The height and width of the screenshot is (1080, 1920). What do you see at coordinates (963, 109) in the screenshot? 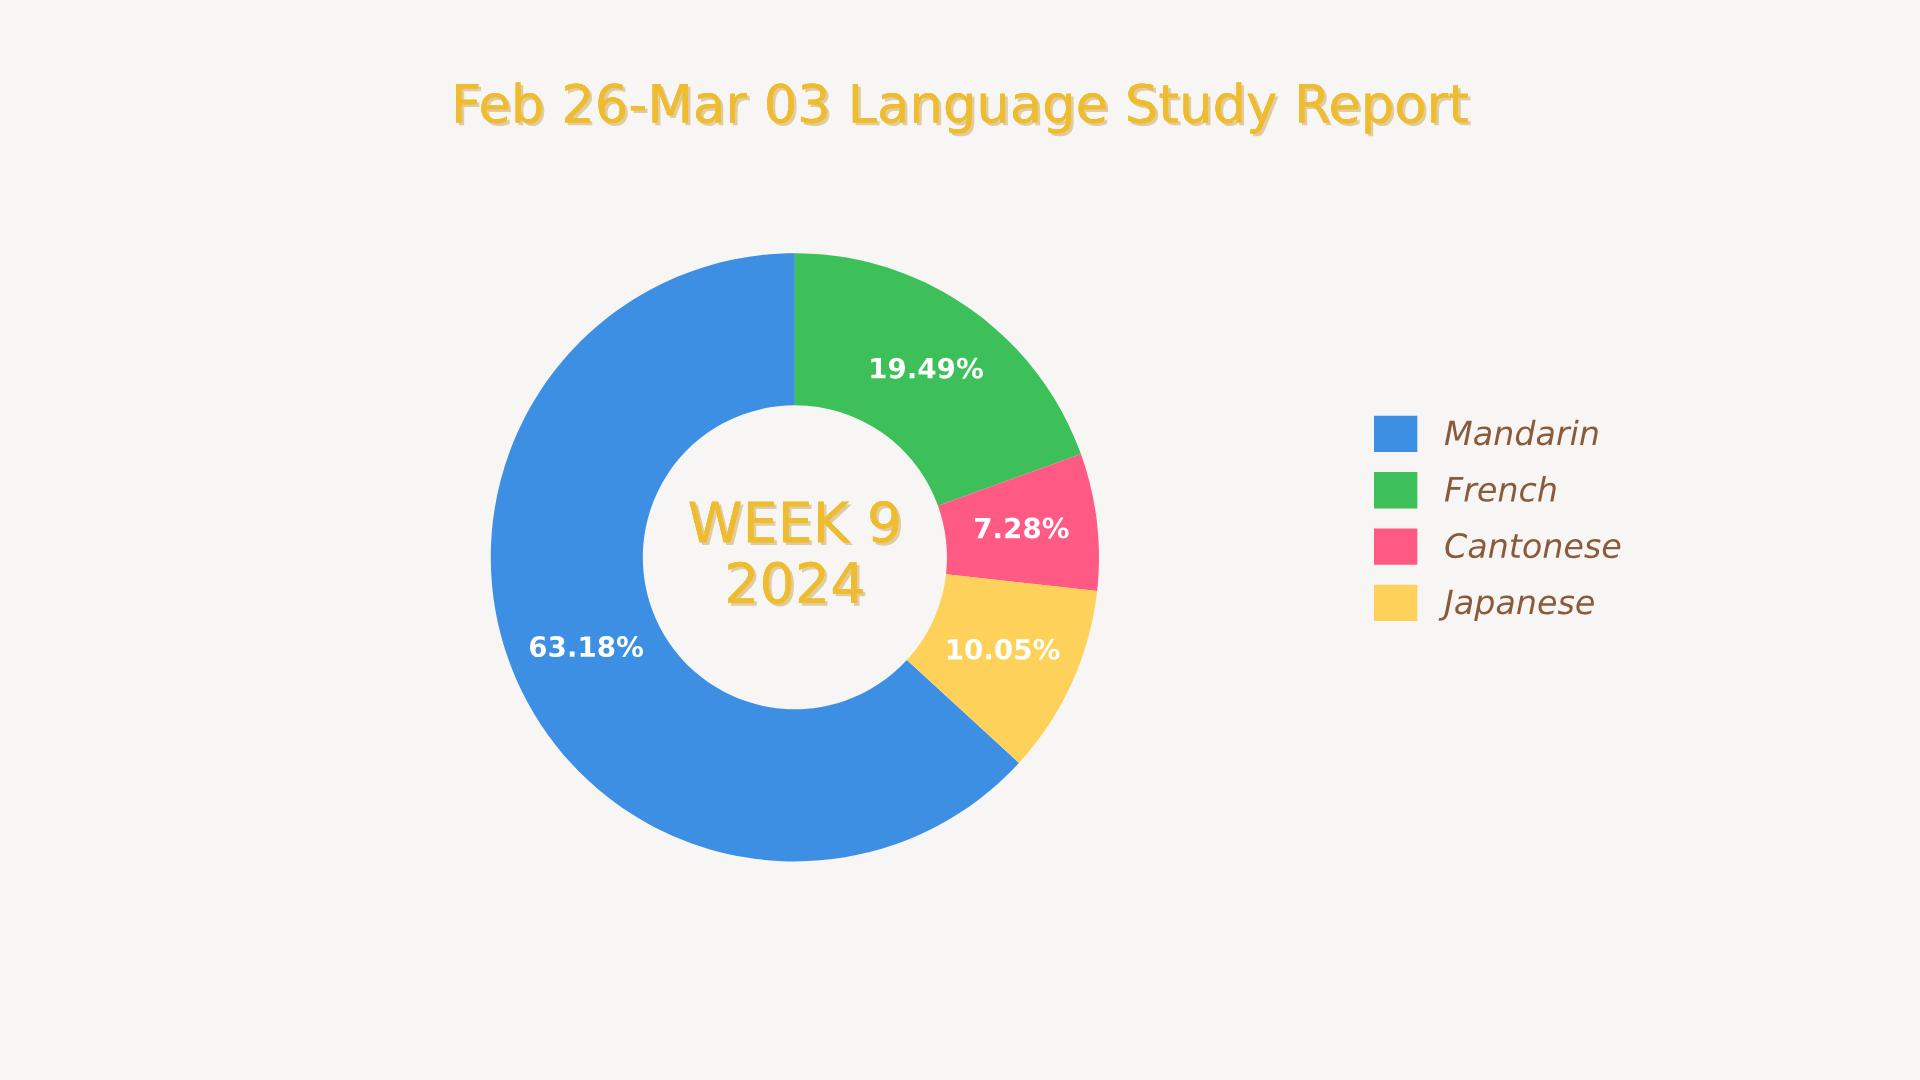
I see `chart-title: Feb 26-Mar 03 Language Study Report` at bounding box center [963, 109].